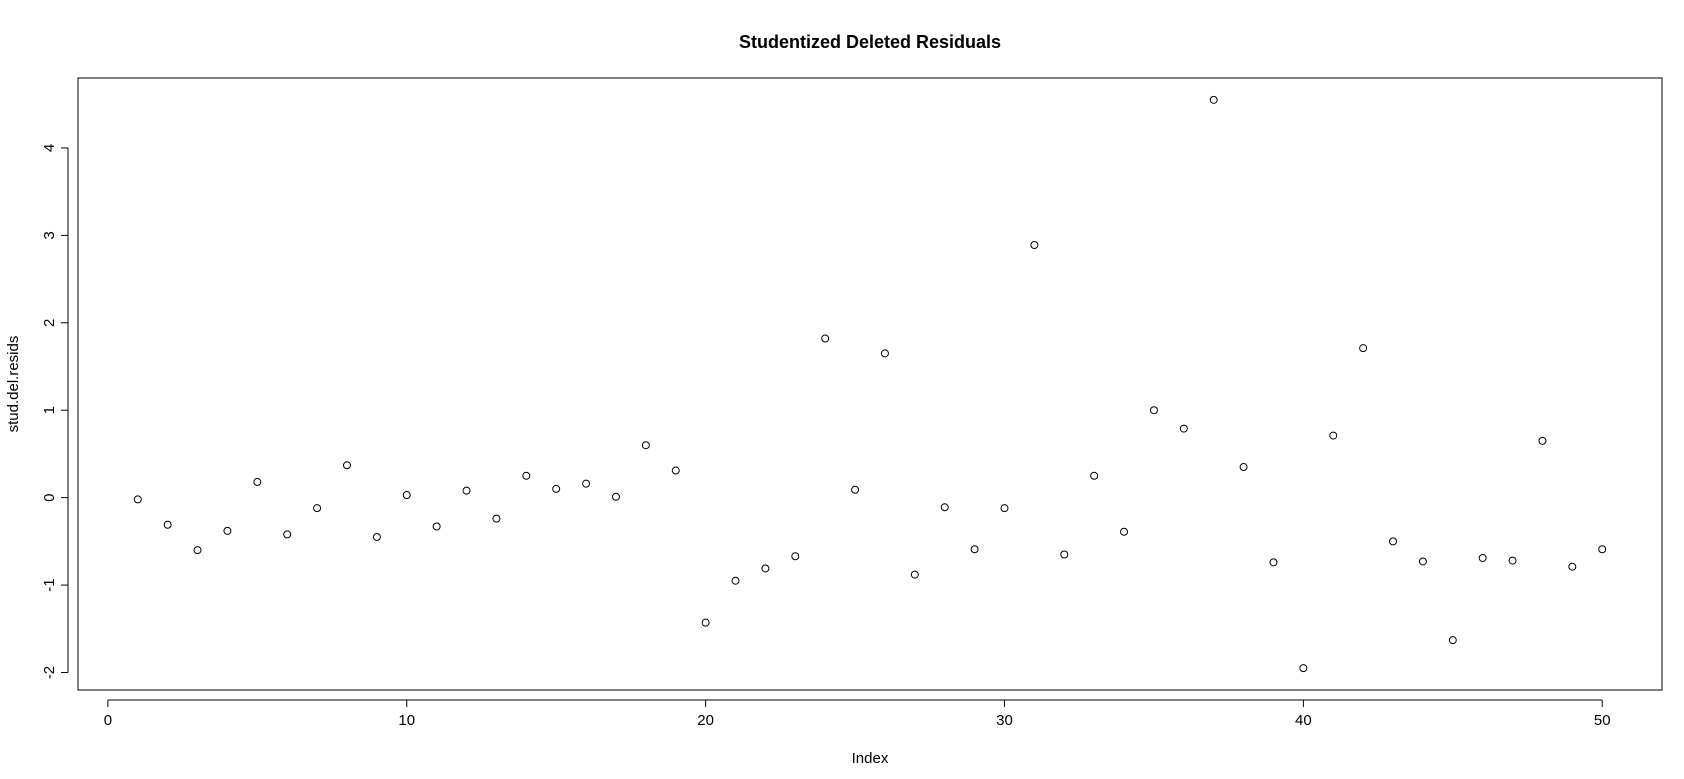 This screenshot has width=1684, height=779. I want to click on x-tick-label: 20, so click(705, 720).